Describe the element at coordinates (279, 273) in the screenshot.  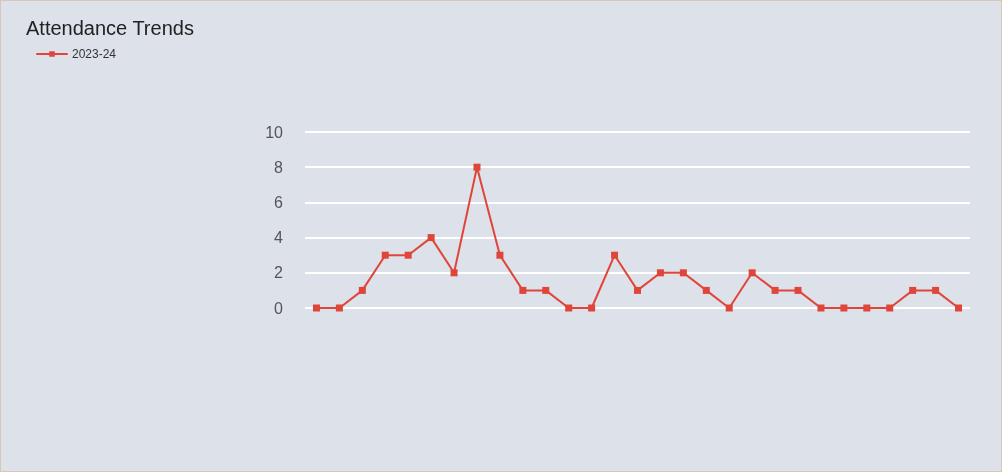
I see `y-tick-label: 2` at that location.